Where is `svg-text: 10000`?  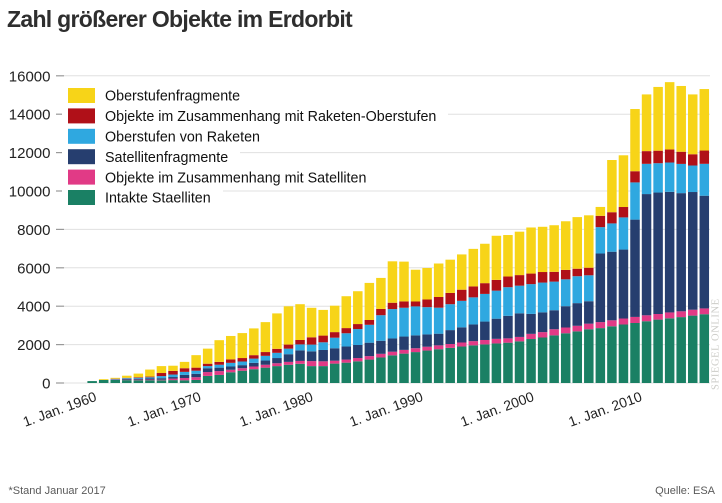
svg-text: 10000 is located at coordinates (30, 192).